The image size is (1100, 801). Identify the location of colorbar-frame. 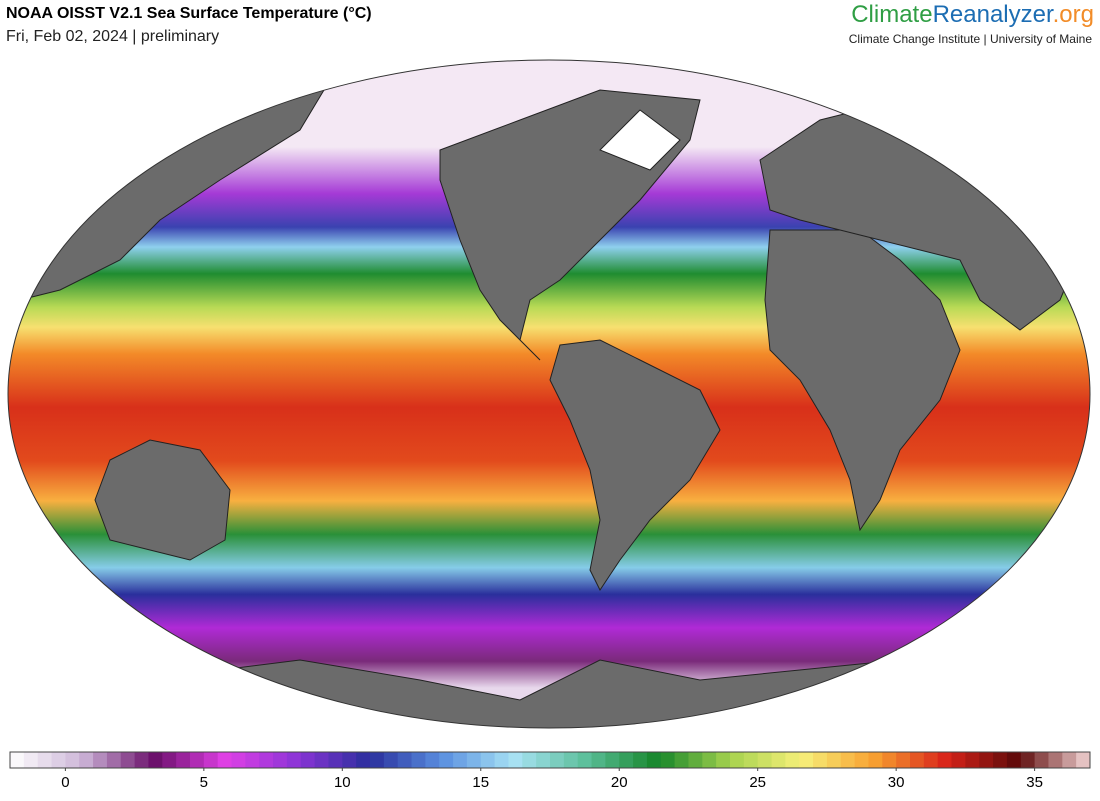
(550, 760).